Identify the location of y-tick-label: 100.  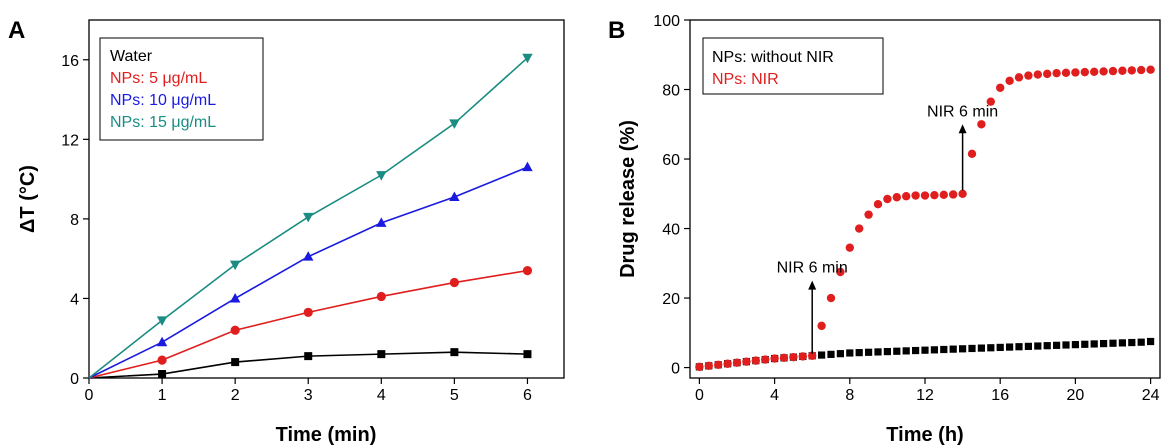
(666, 21).